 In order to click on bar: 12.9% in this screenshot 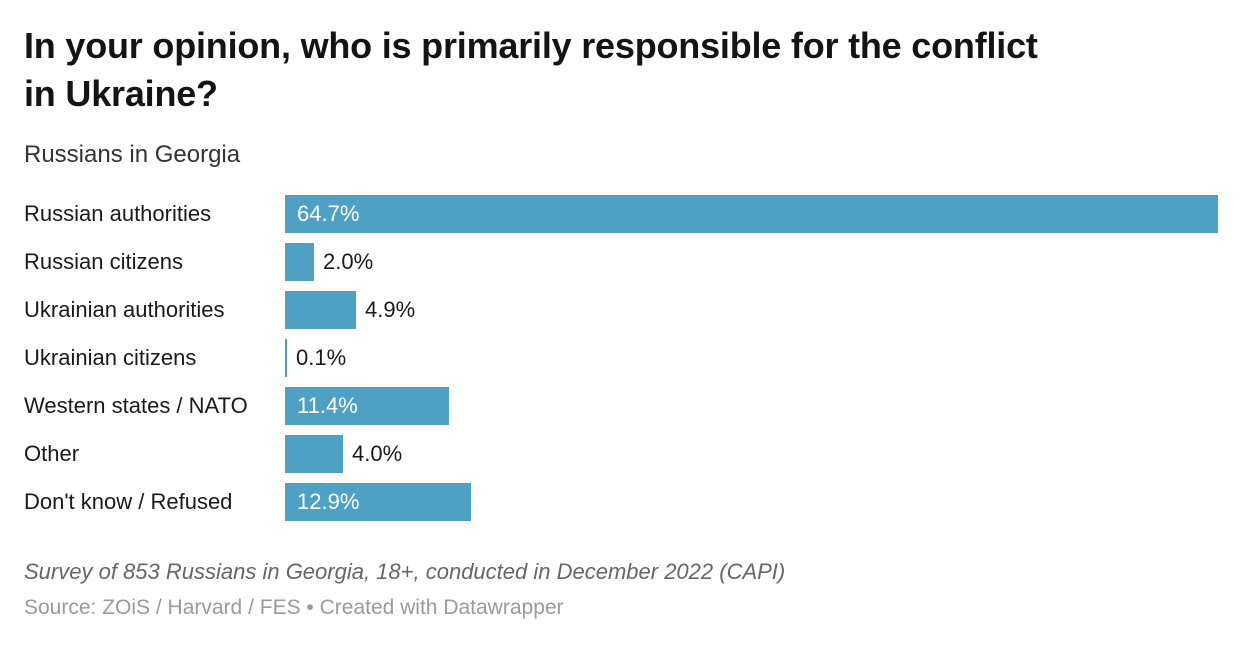, I will do `click(378, 502)`.